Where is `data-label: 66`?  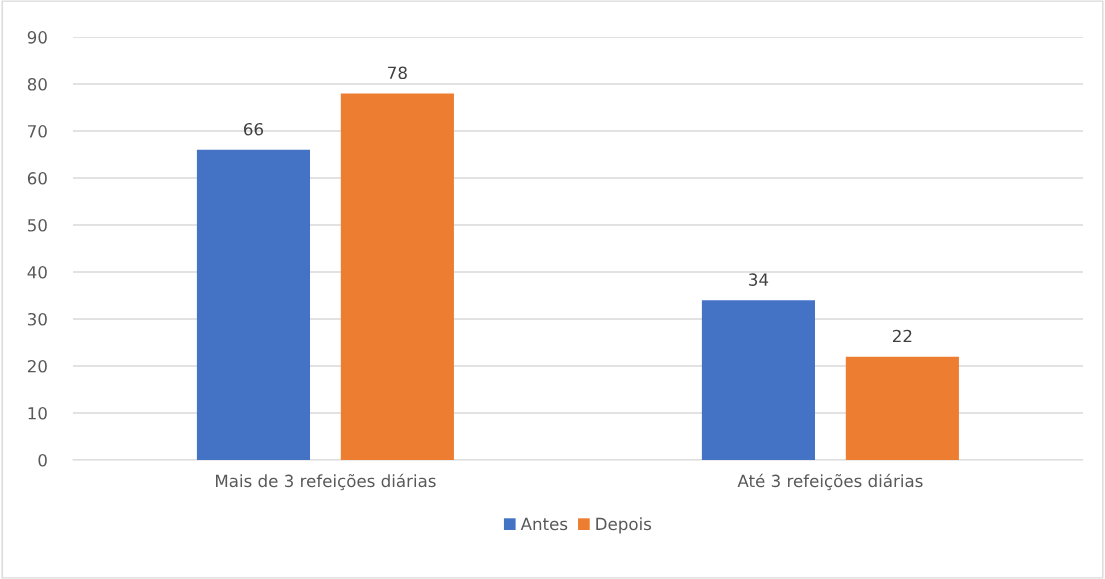
data-label: 66 is located at coordinates (254, 129).